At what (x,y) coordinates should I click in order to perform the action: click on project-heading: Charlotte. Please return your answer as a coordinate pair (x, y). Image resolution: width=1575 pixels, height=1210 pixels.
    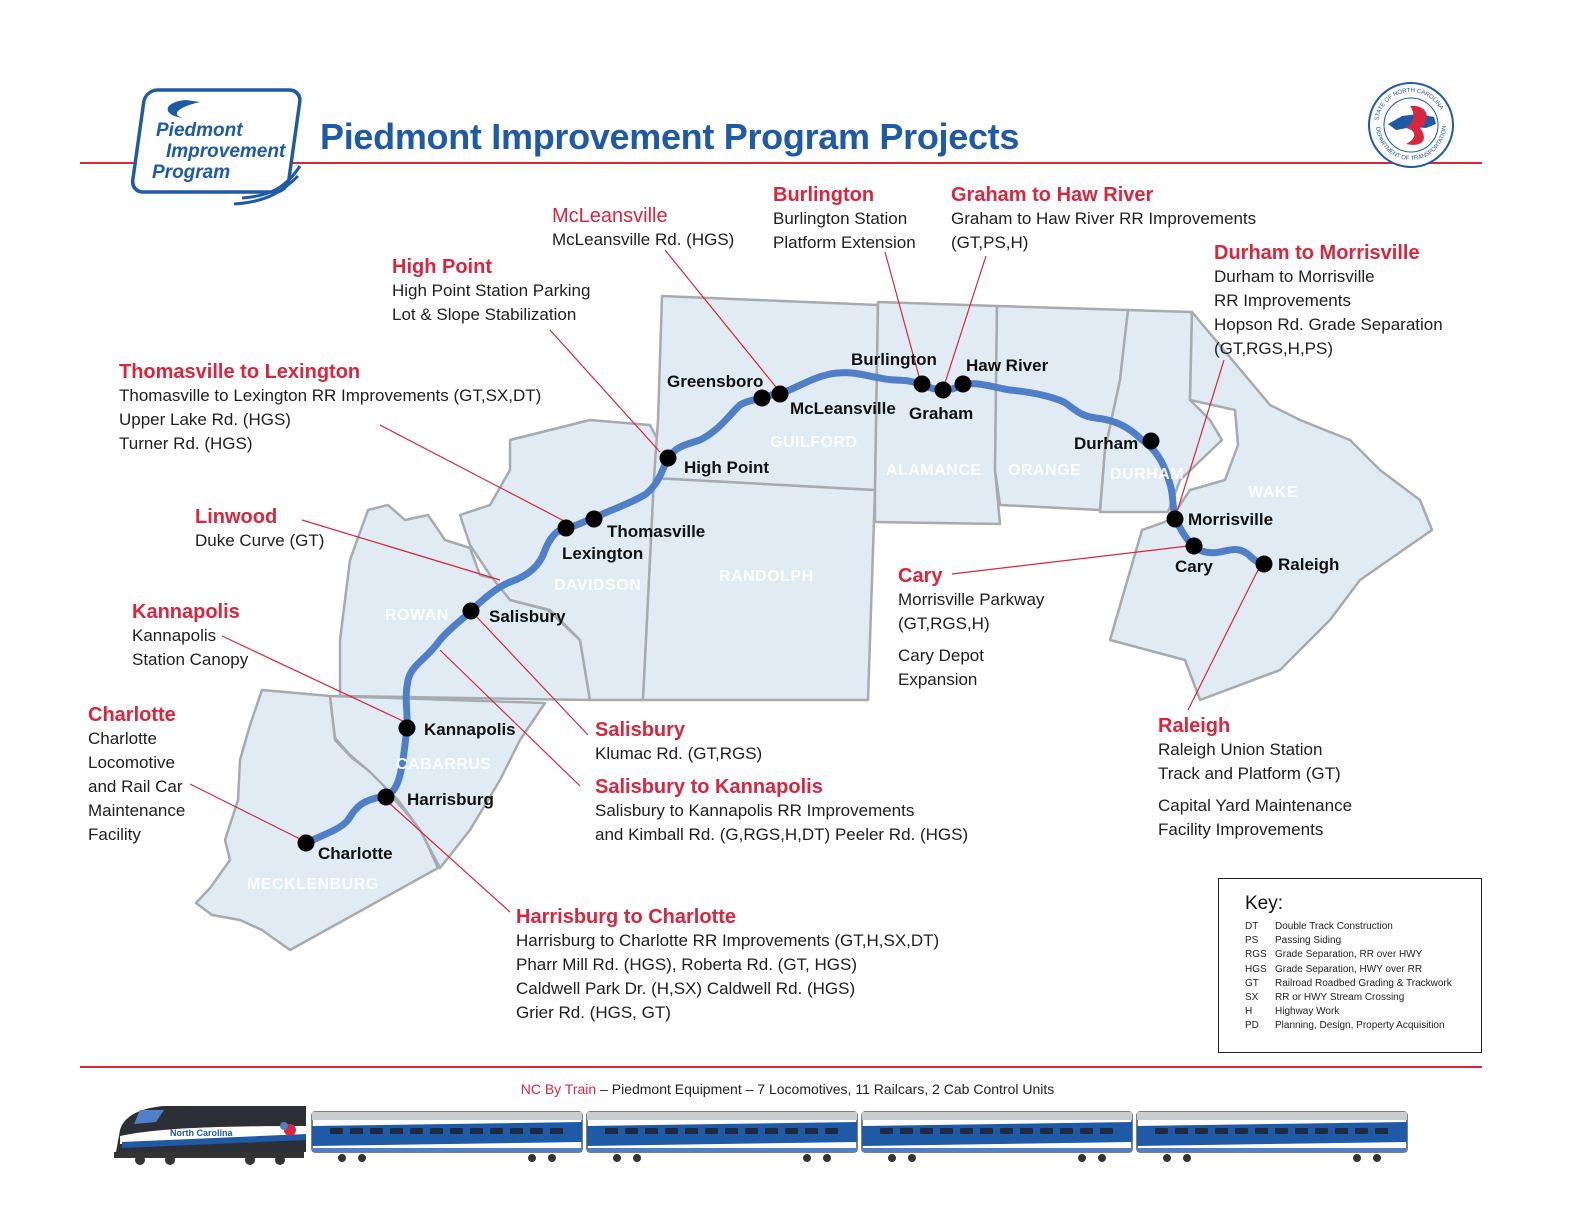
    Looking at the image, I should click on (132, 715).